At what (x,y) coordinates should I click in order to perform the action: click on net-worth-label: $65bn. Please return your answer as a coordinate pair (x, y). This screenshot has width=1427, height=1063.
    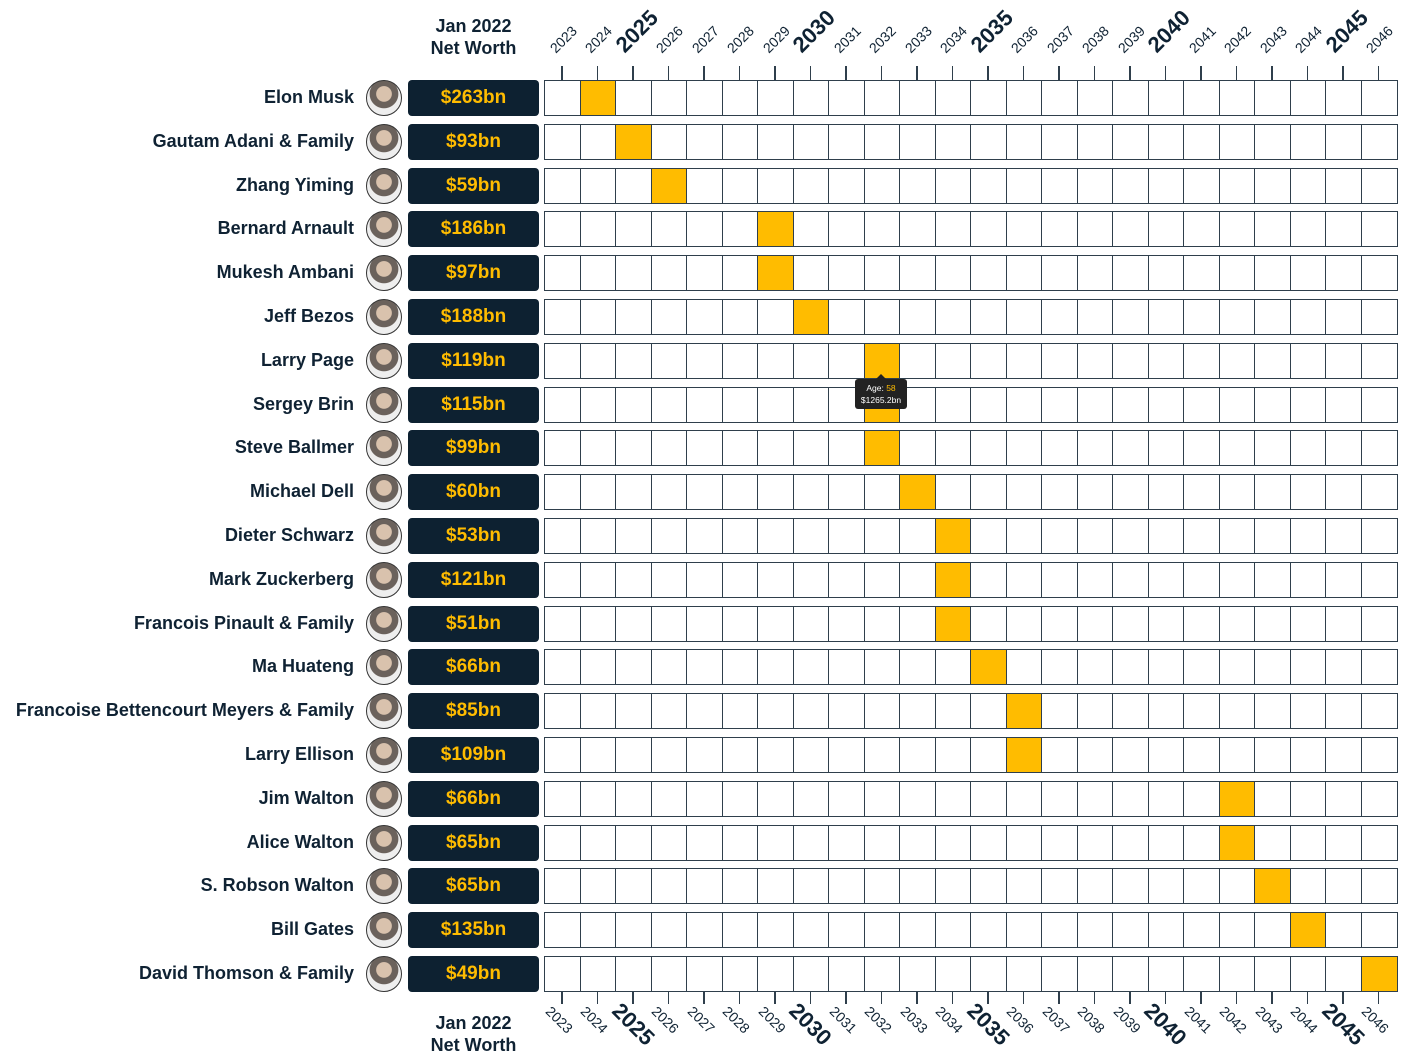
    Looking at the image, I should click on (473, 886).